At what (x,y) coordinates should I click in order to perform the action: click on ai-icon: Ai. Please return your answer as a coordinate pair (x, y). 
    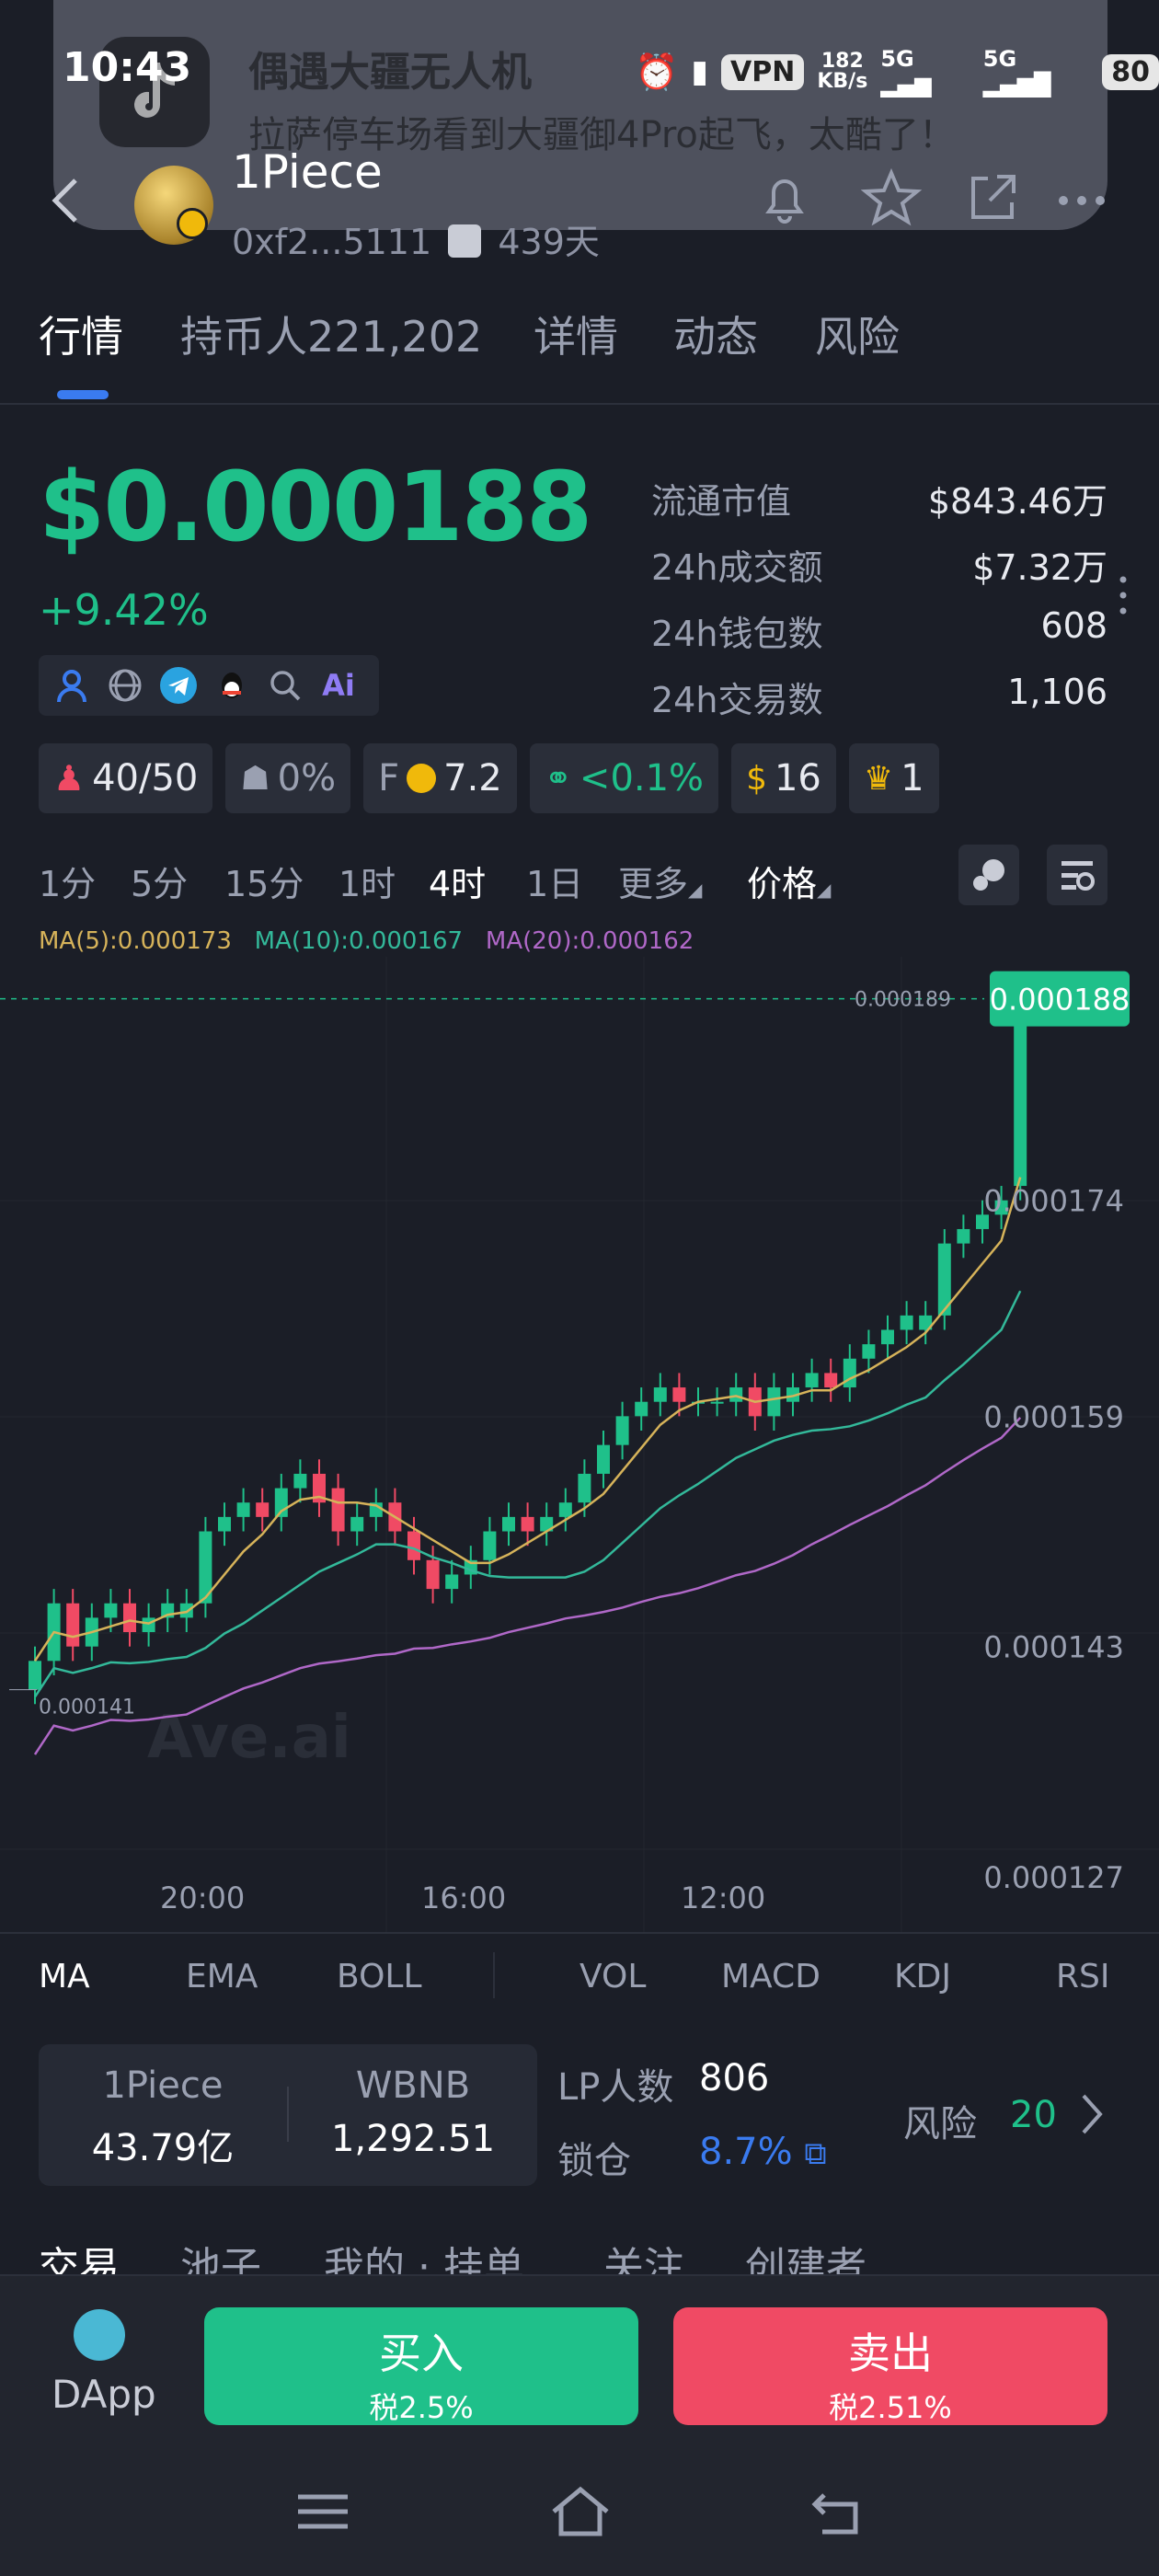
    Looking at the image, I should click on (338, 685).